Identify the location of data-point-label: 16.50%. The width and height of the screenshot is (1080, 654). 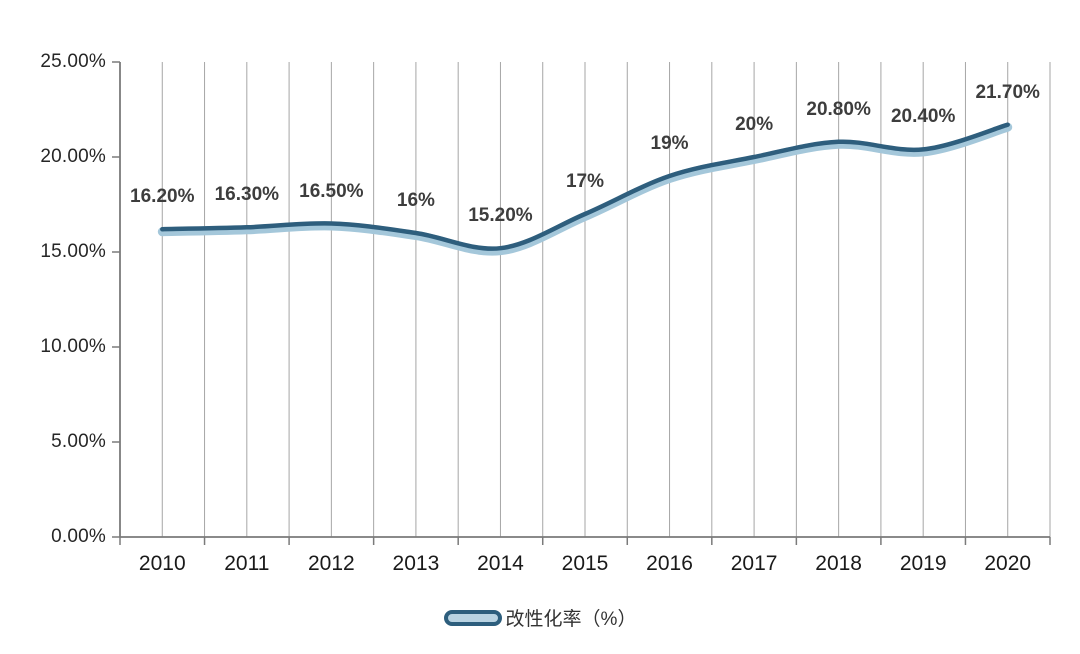
(331, 191).